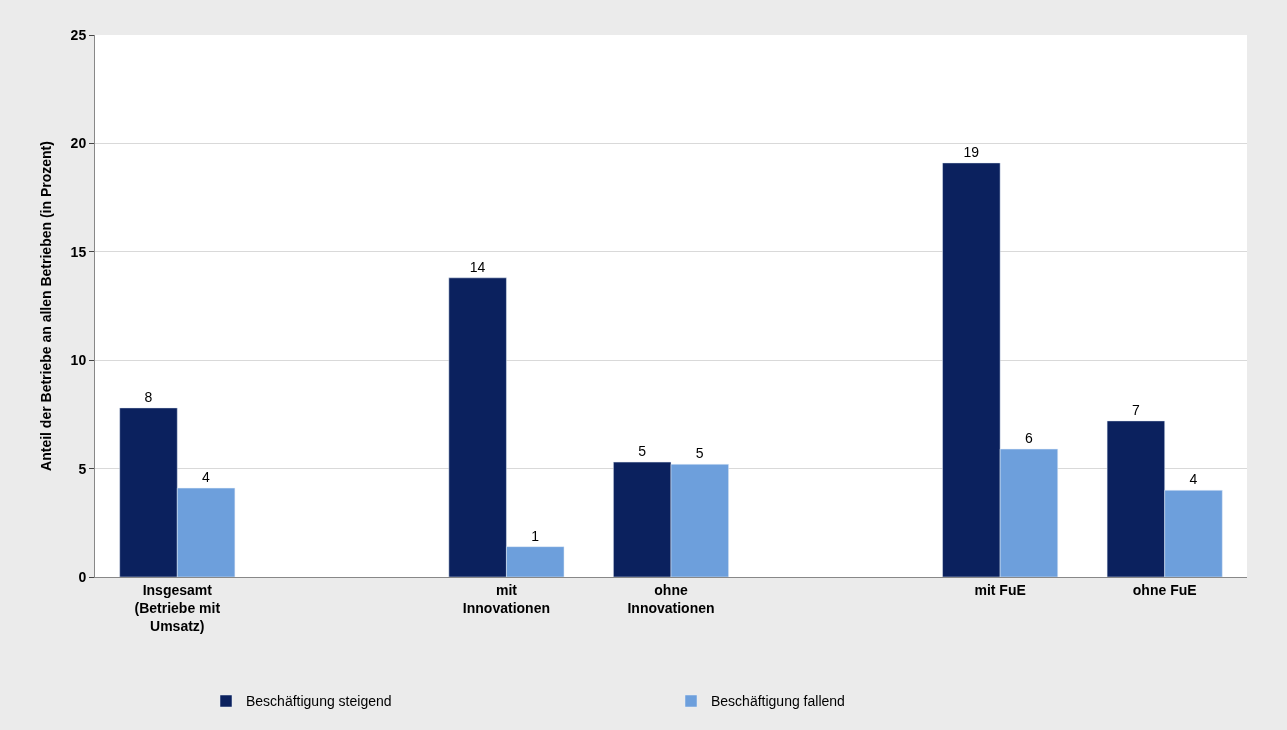 This screenshot has height=730, width=1287. What do you see at coordinates (477, 266) in the screenshot?
I see `data-label: 14` at bounding box center [477, 266].